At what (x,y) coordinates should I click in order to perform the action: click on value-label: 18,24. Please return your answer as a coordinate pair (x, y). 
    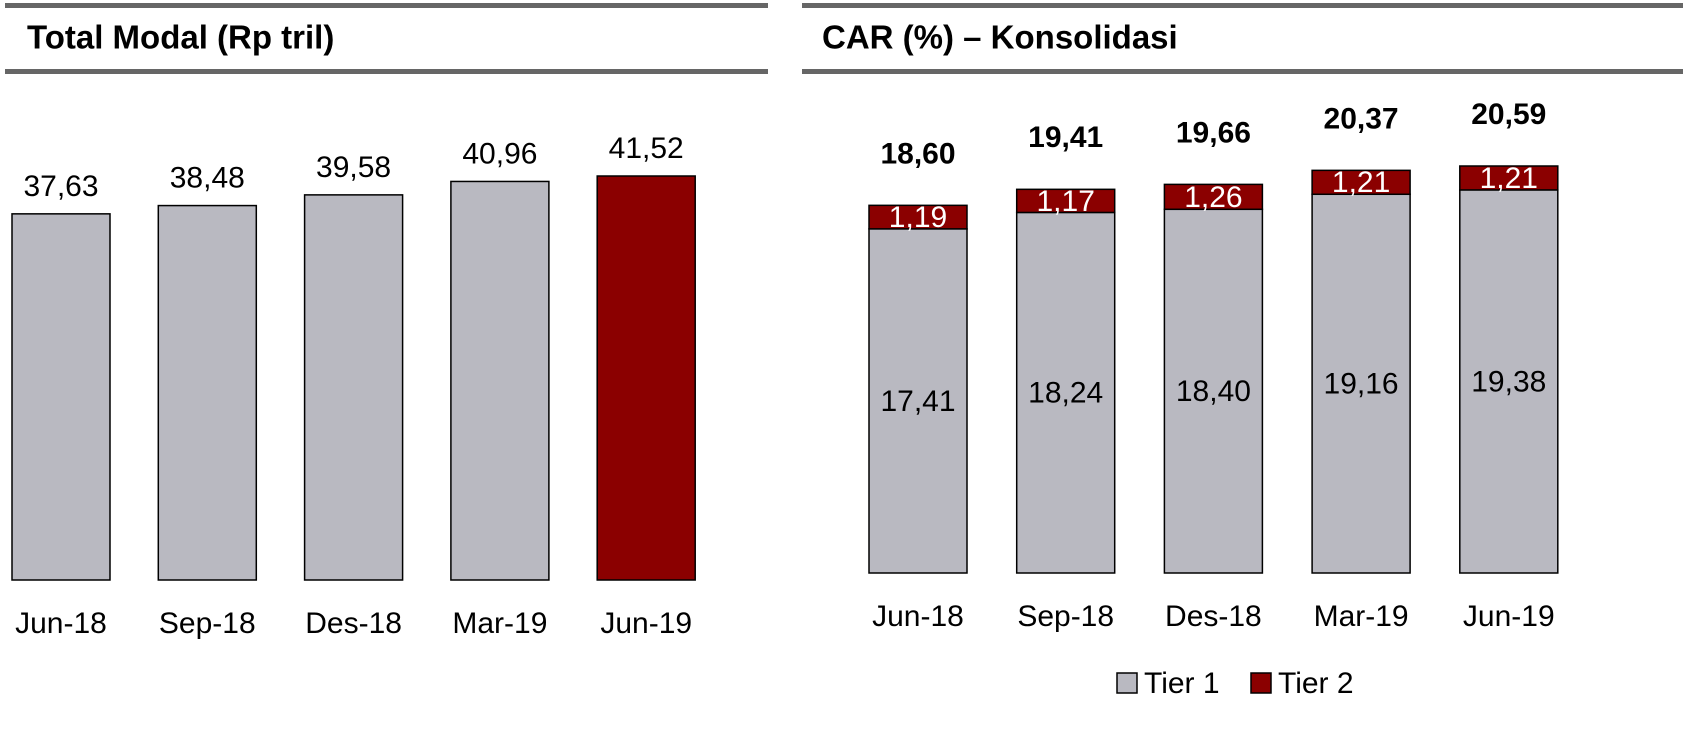
    Looking at the image, I should click on (1065, 393).